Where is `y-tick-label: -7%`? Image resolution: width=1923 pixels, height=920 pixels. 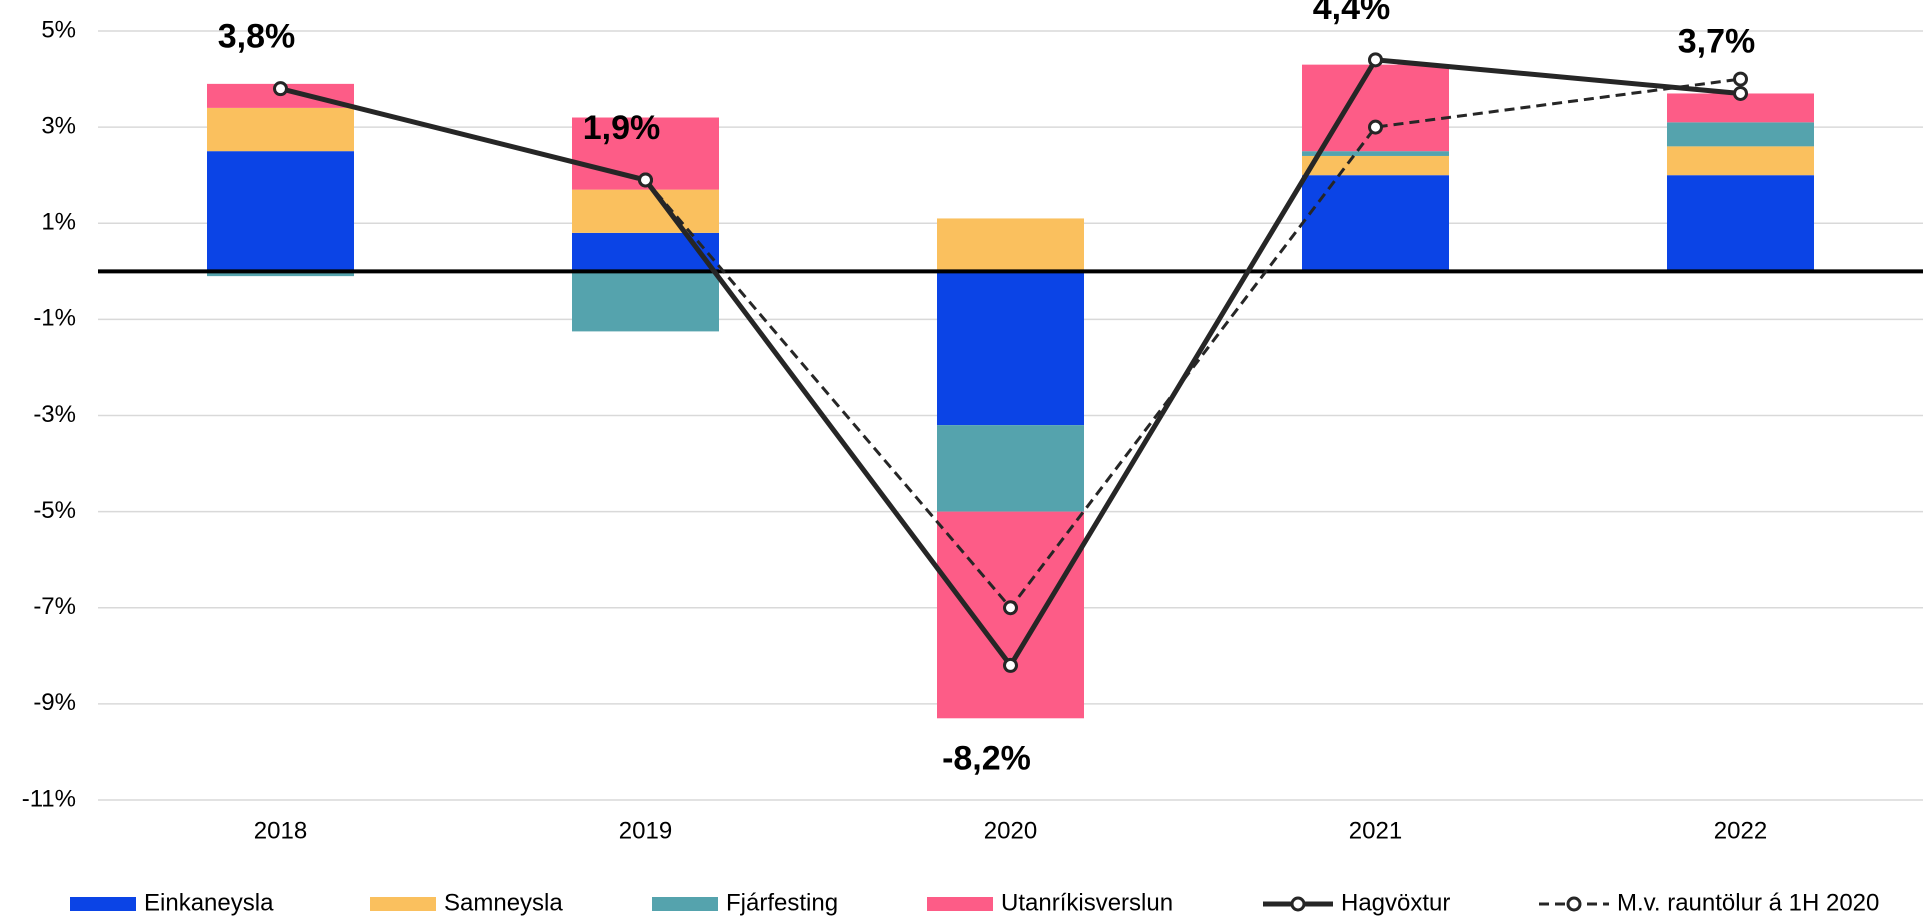 y-tick-label: -7% is located at coordinates (54, 606).